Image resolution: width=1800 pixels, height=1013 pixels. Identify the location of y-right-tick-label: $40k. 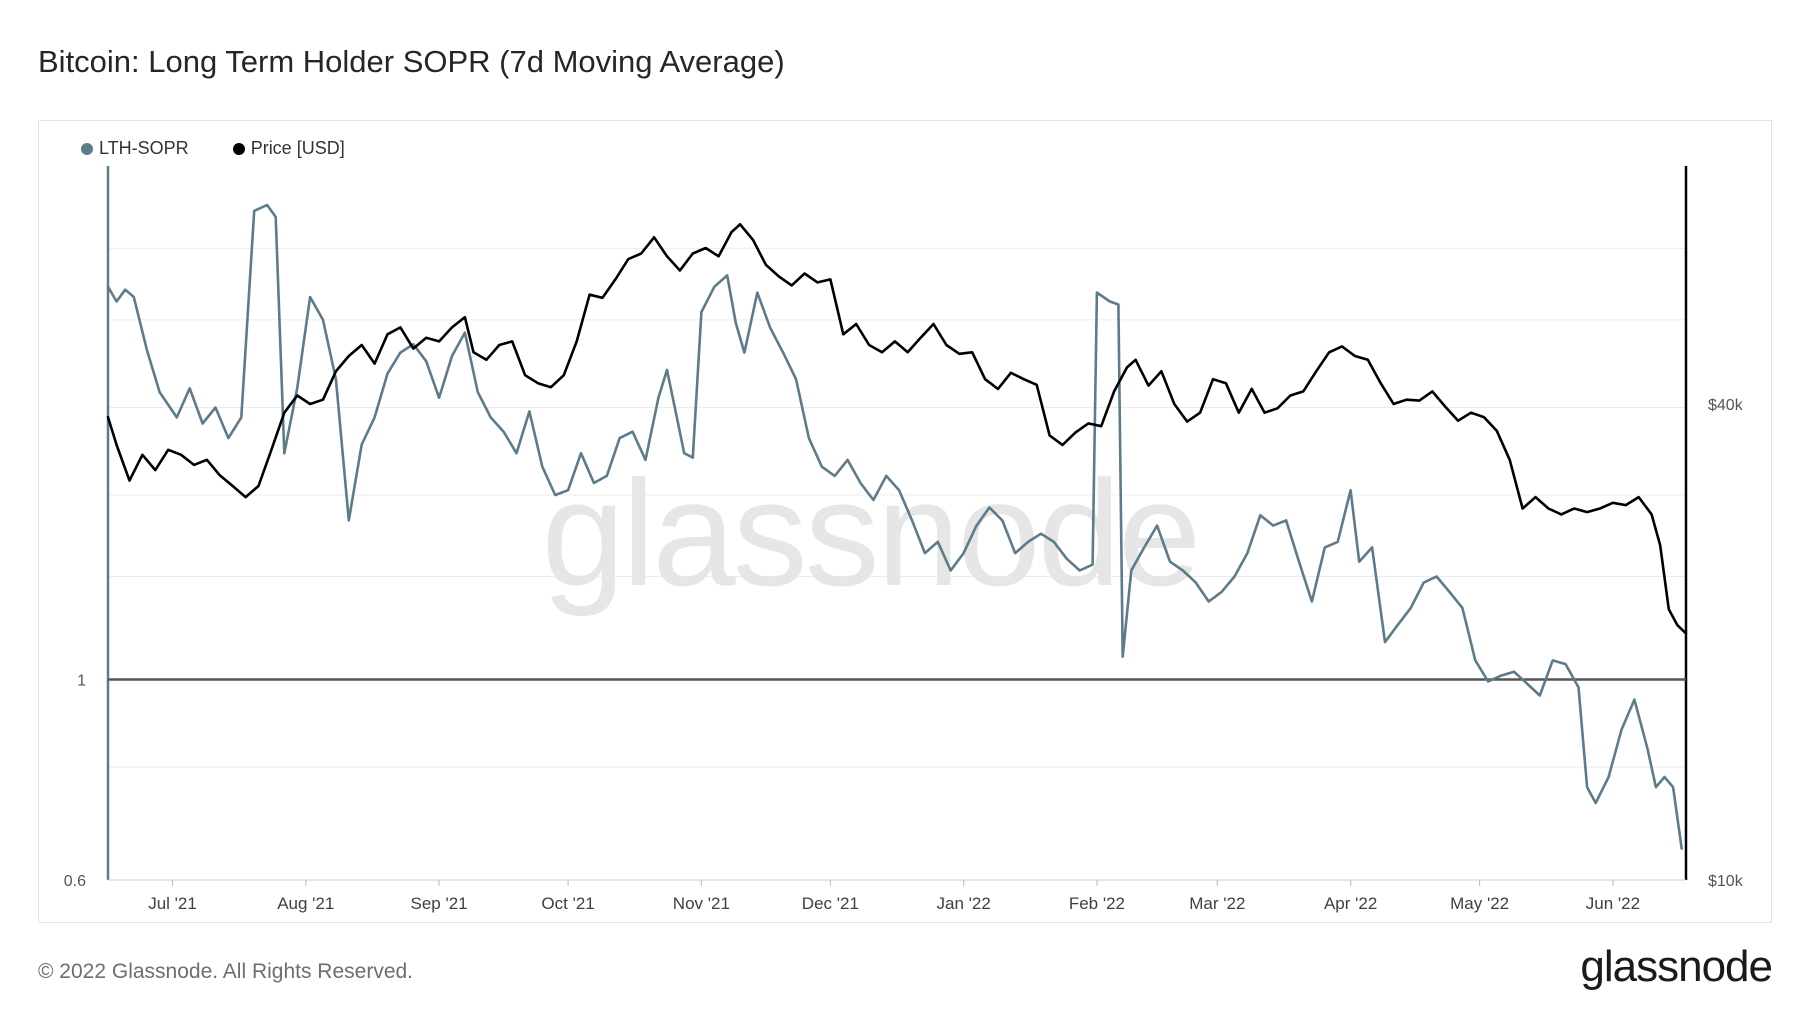
(1726, 405).